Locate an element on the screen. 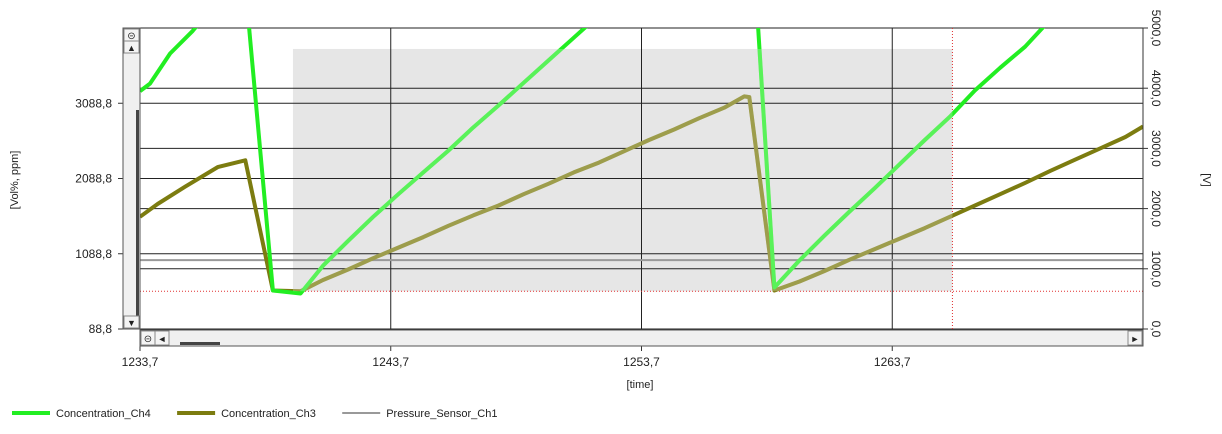 This screenshot has width=1222, height=434. left-arrow-icon: ◄ is located at coordinates (162, 339).